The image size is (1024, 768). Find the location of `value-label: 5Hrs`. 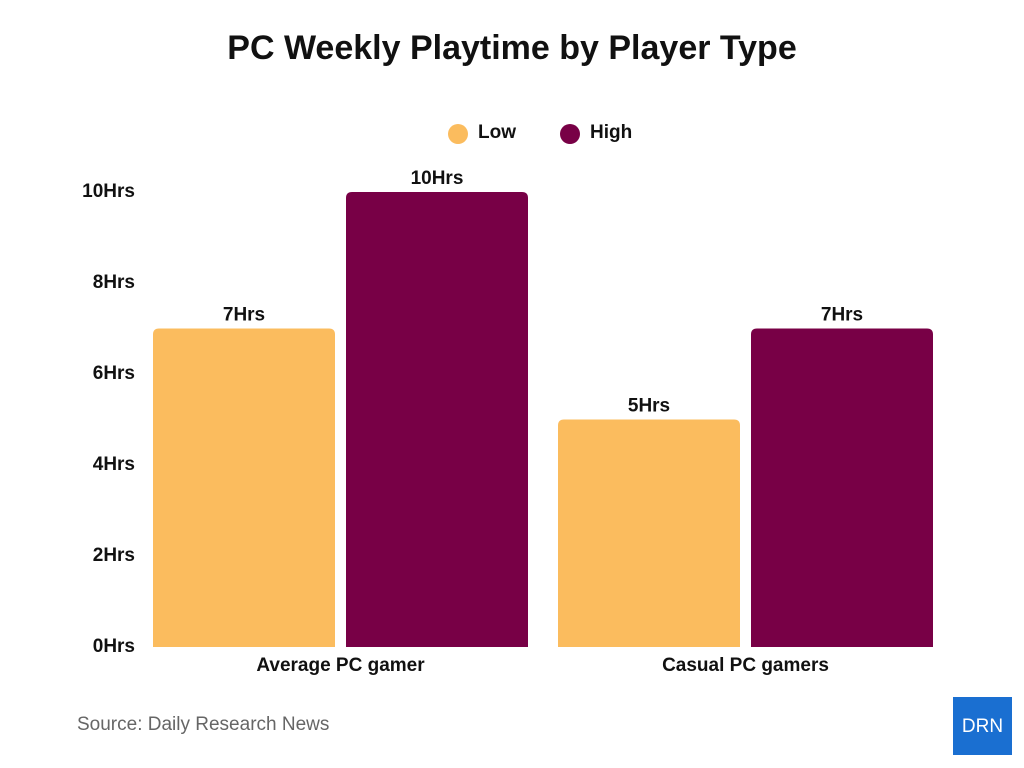

value-label: 5Hrs is located at coordinates (649, 406).